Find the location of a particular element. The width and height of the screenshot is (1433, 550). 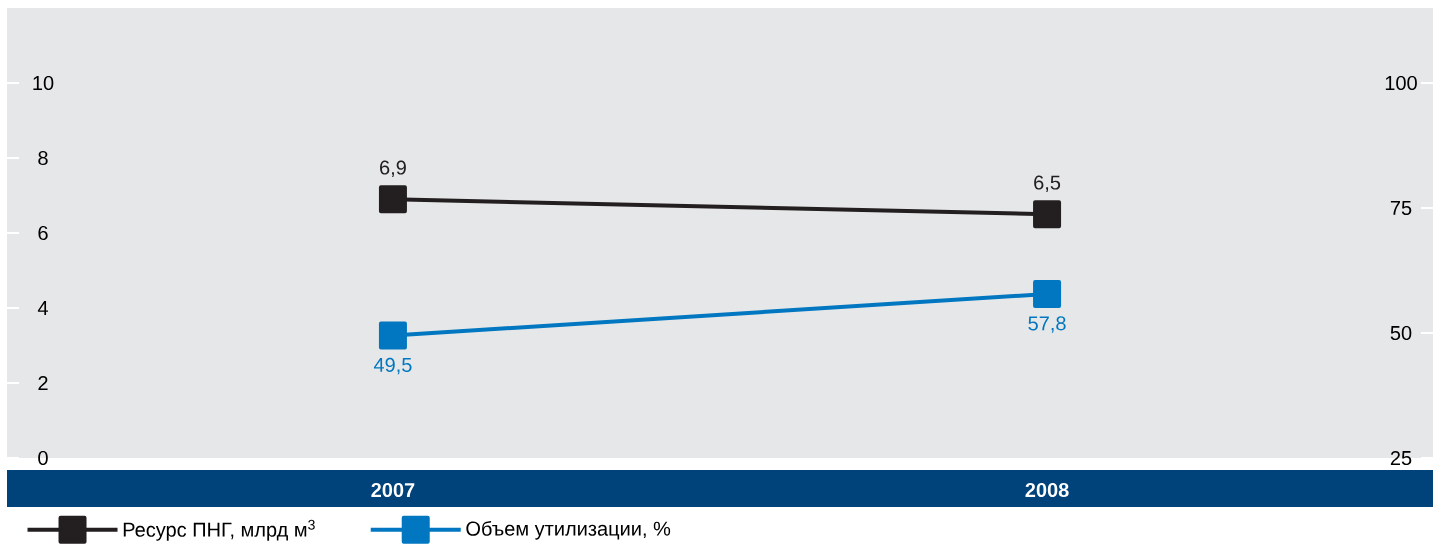

y-tick-label: 8 is located at coordinates (43, 158).